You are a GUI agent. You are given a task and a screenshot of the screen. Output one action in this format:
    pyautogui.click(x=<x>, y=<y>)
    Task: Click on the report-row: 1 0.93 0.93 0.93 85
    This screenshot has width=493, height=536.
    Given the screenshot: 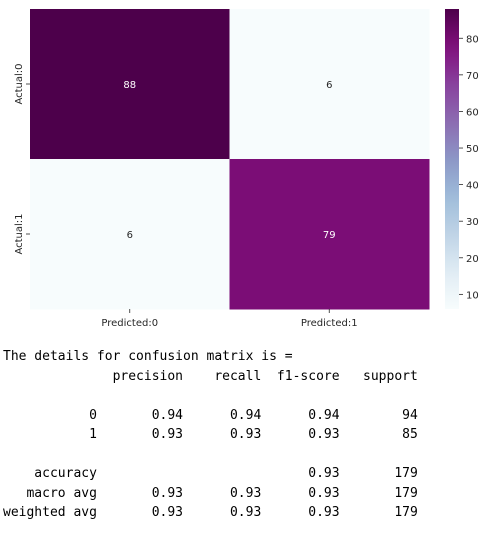 What is the action you would take?
    pyautogui.click(x=210, y=434)
    